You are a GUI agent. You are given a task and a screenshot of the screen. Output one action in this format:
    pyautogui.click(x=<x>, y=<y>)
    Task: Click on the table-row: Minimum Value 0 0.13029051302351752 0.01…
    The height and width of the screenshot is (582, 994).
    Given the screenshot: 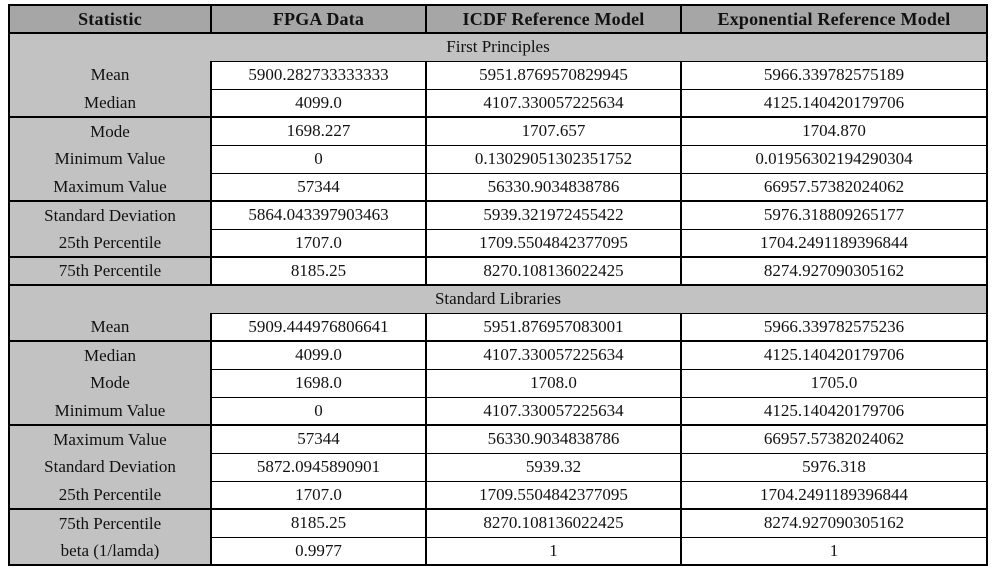 What is the action you would take?
    pyautogui.click(x=498, y=159)
    